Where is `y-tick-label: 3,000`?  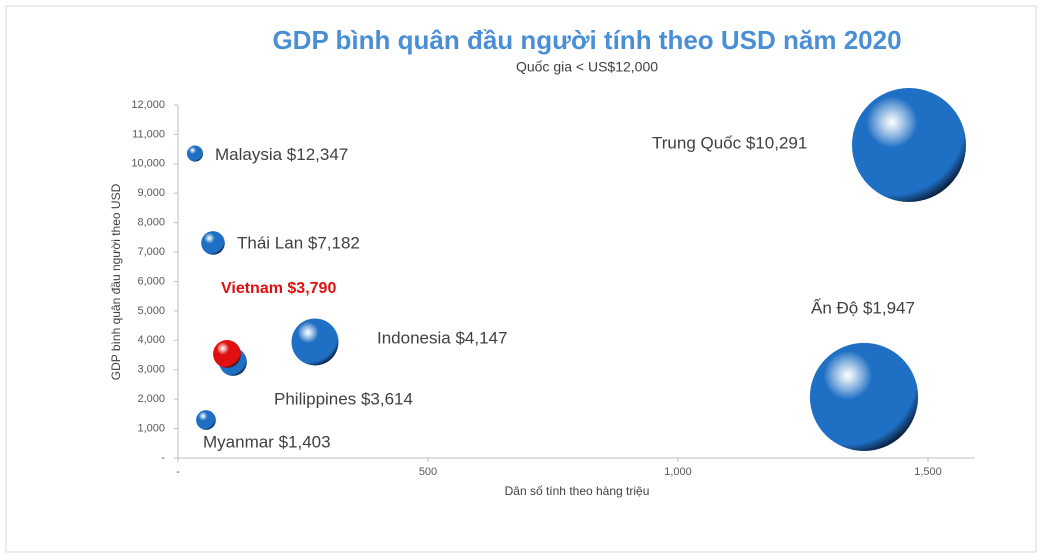
y-tick-label: 3,000 is located at coordinates (151, 370).